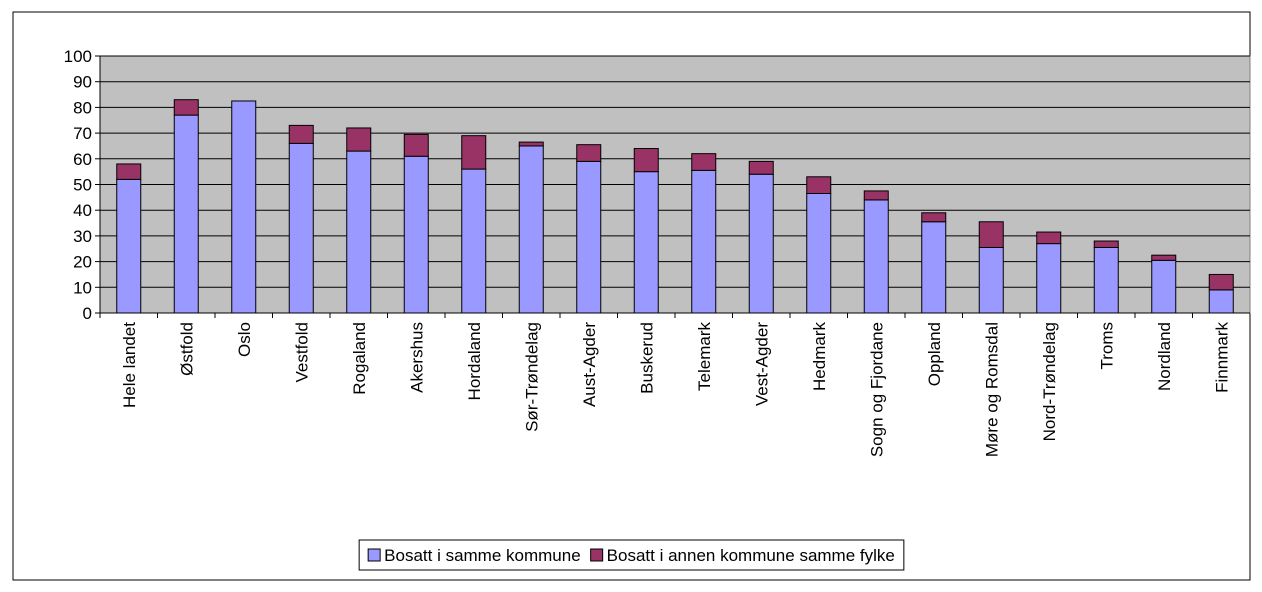 This screenshot has width=1262, height=592. I want to click on y-tick-label: 70, so click(82, 133).